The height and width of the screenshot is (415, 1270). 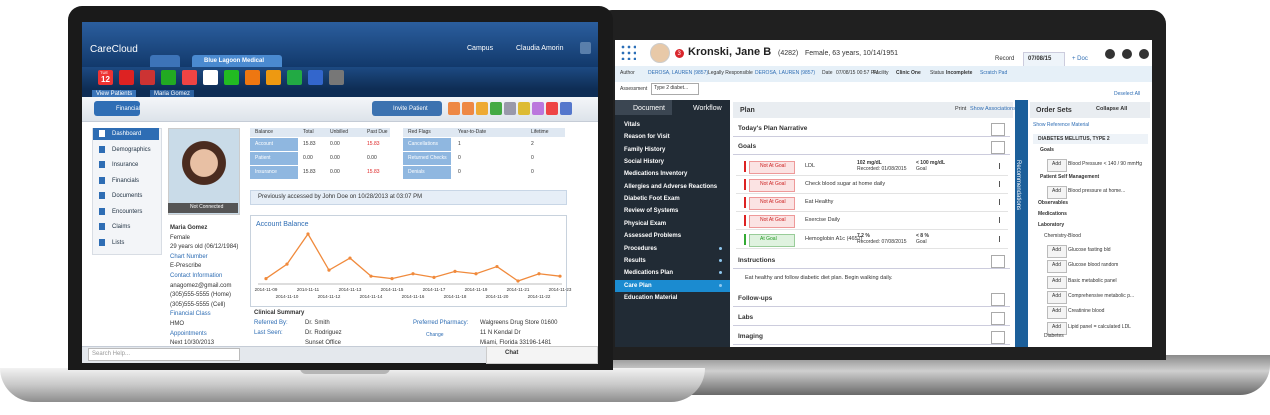 What do you see at coordinates (1005, 59) in the screenshot?
I see `record-tab: Record` at bounding box center [1005, 59].